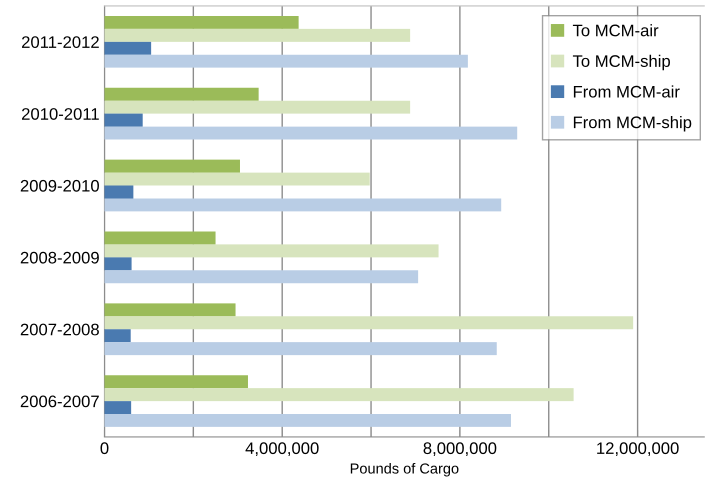  Describe the element at coordinates (633, 124) in the screenshot. I see `legend-label: From MCM-ship` at that location.